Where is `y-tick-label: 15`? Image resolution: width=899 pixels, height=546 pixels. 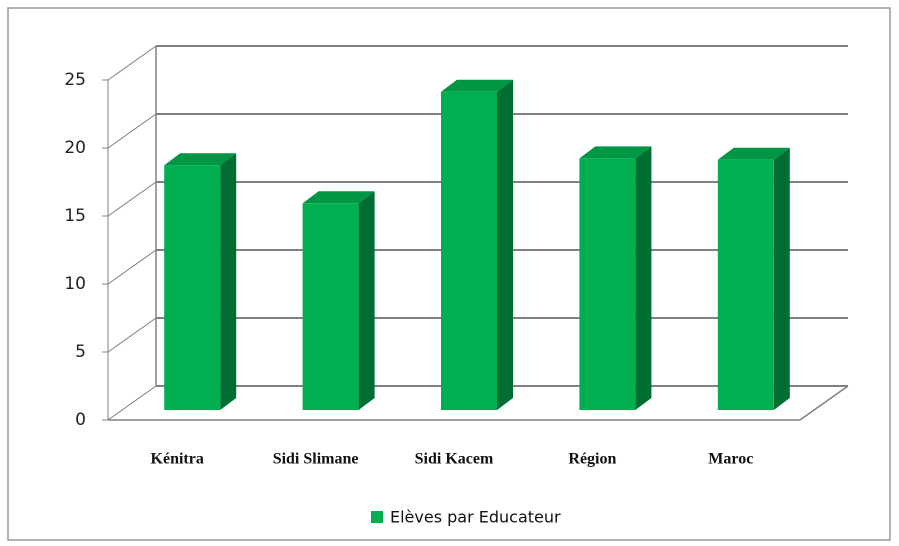 y-tick-label: 15 is located at coordinates (75, 216).